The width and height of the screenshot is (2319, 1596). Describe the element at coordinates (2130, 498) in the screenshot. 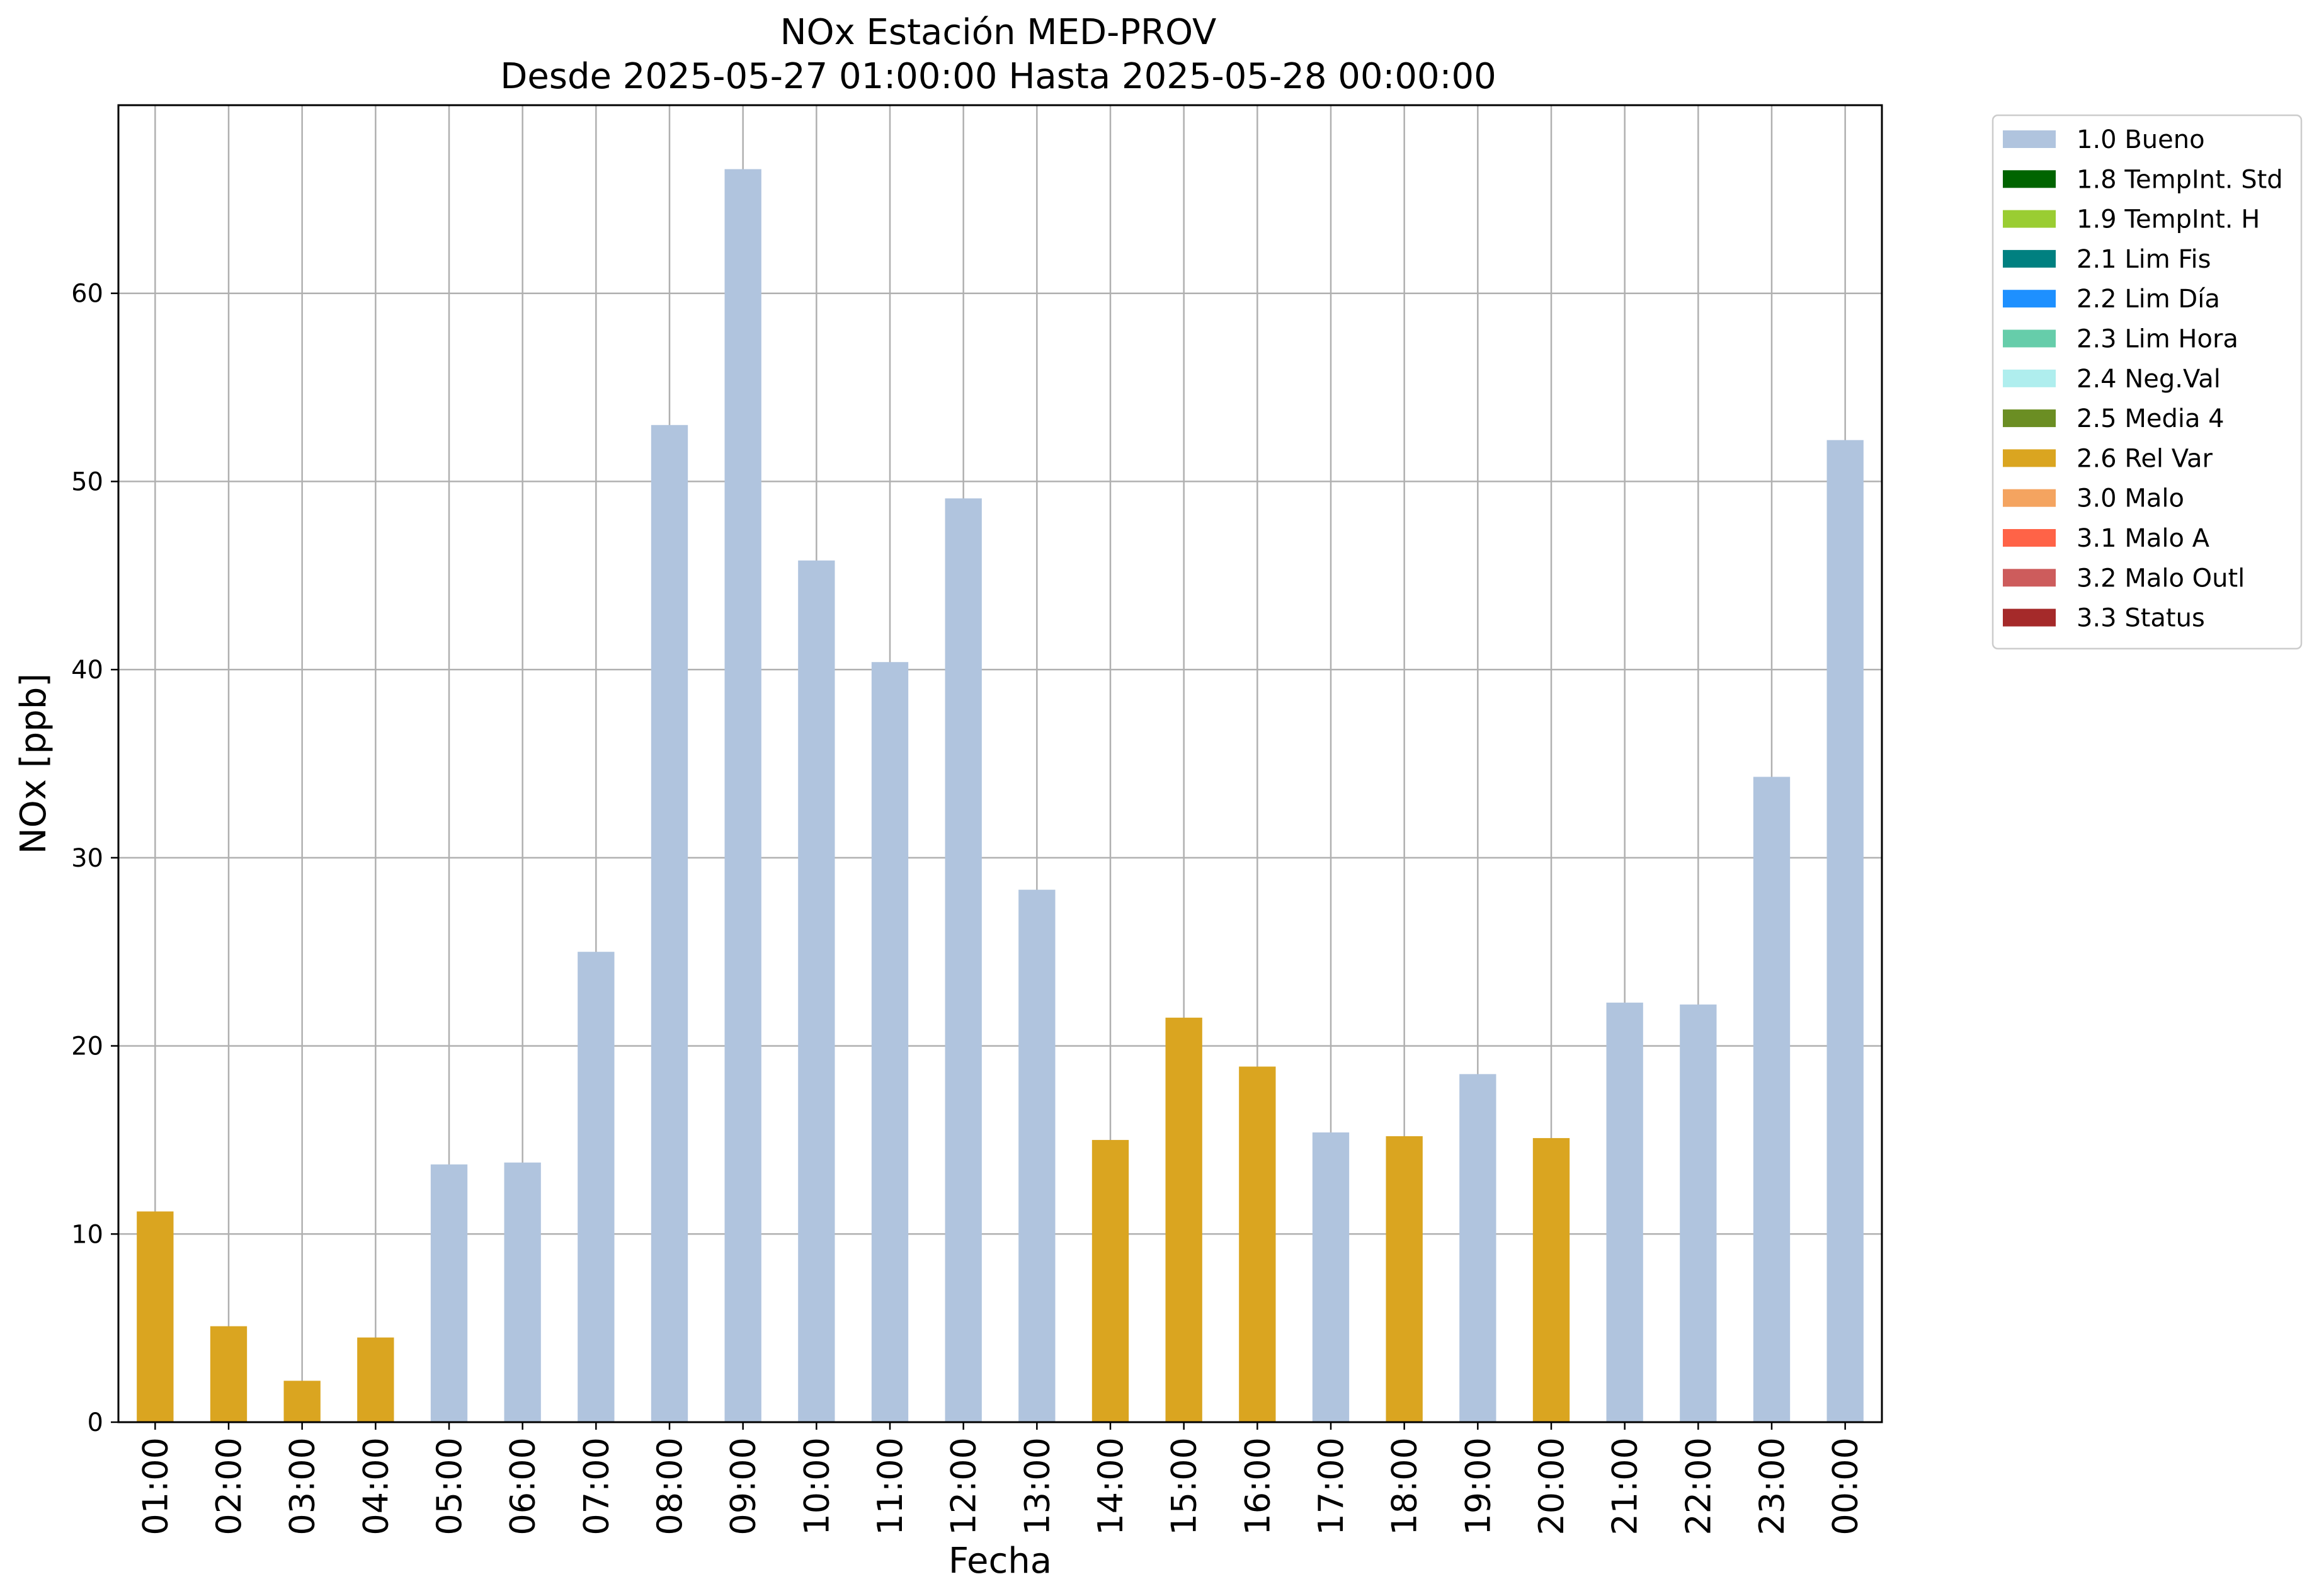

I see `legend-label: 3.0 Malo` at that location.